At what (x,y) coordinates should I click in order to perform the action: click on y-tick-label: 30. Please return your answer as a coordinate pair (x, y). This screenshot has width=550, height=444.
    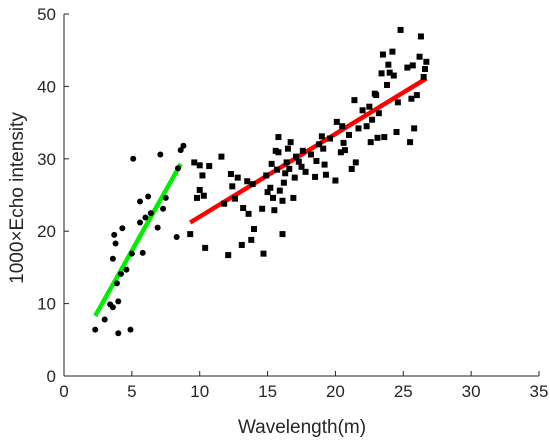
    Looking at the image, I should click on (46, 159).